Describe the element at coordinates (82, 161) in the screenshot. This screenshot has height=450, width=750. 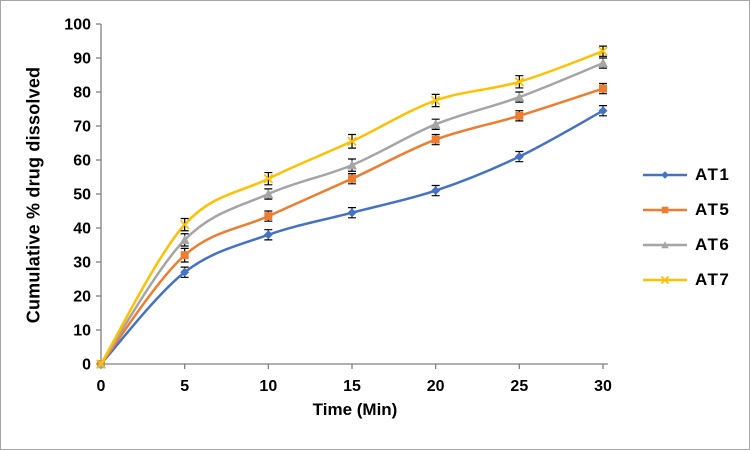
I see `y-tick-label: 60` at that location.